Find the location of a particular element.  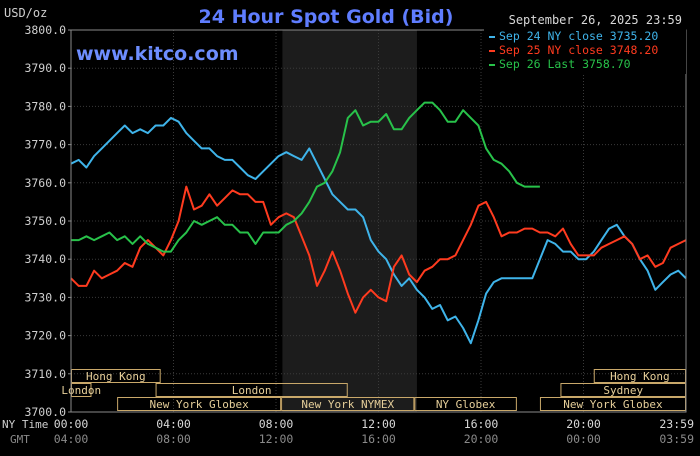

x-tick-label-gmt: 04:00 is located at coordinates (71, 439).